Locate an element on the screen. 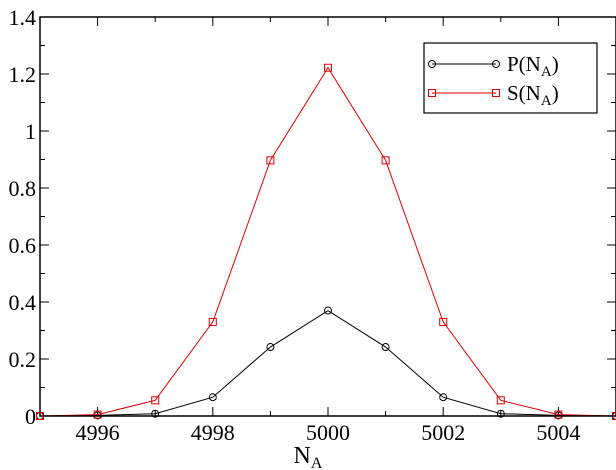 Image resolution: width=616 pixels, height=470 pixels. legend-label-p-sub: A is located at coordinates (546, 72).